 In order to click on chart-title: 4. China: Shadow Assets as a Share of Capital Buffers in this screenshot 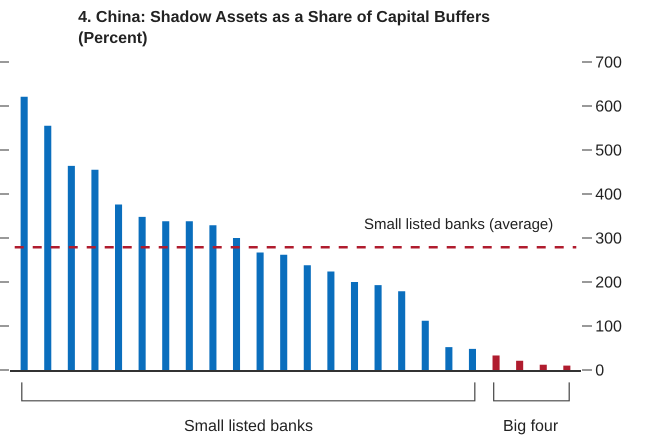, I will do `click(284, 17)`.